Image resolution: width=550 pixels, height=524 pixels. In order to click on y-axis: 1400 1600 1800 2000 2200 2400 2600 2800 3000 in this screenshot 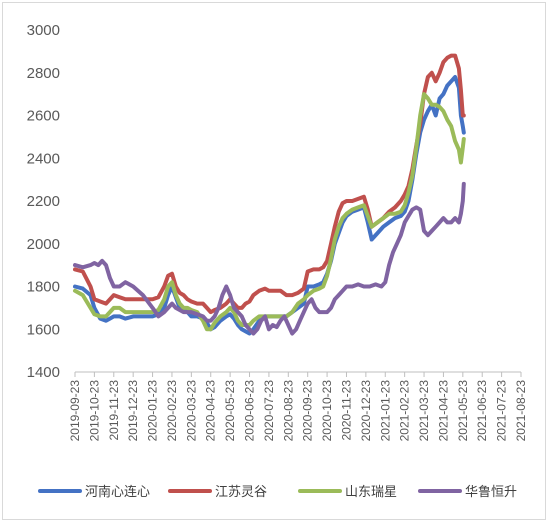, I will do `click(43, 201)`.